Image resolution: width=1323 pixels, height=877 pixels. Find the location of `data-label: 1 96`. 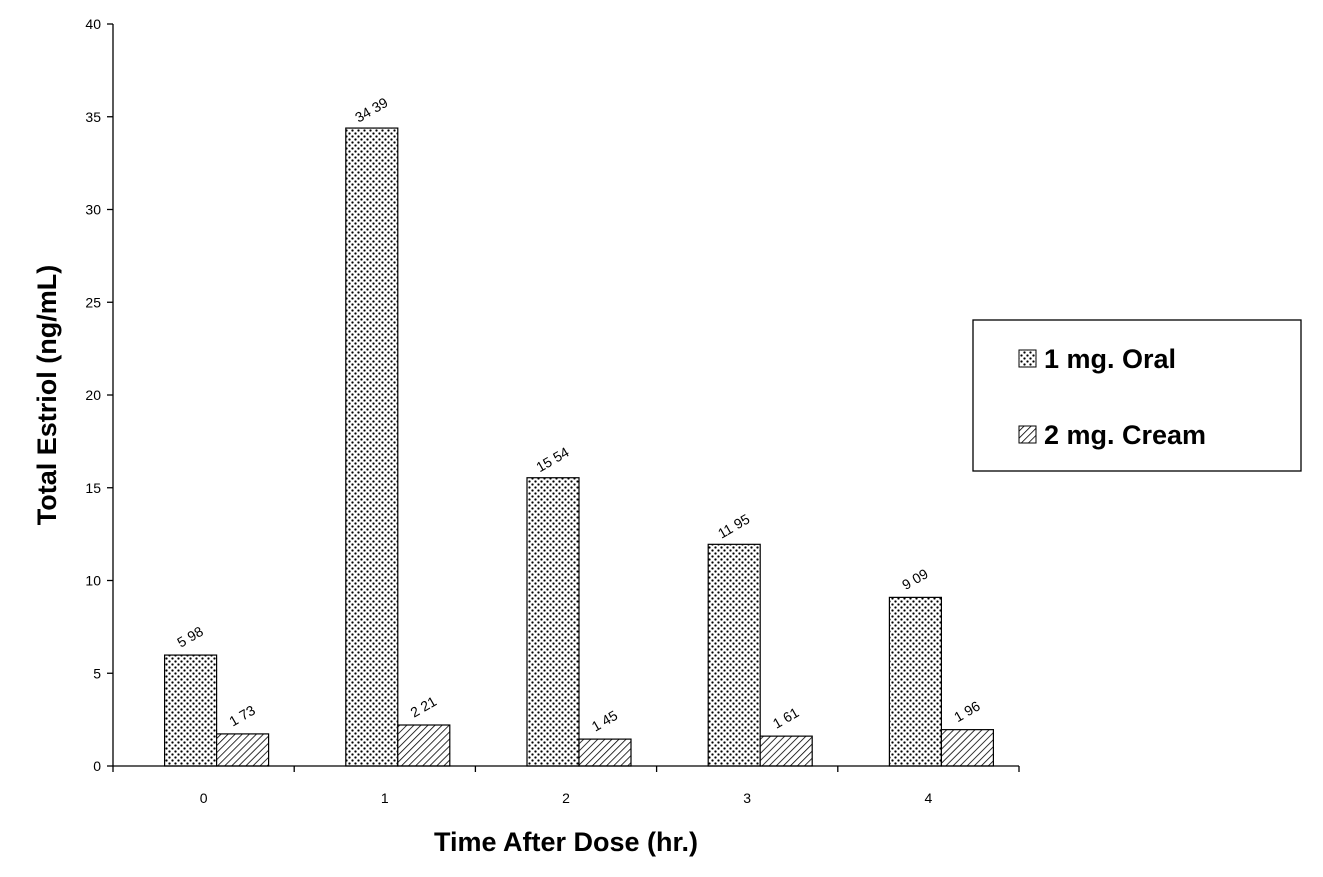

data-label: 1 96 is located at coordinates (967, 711).